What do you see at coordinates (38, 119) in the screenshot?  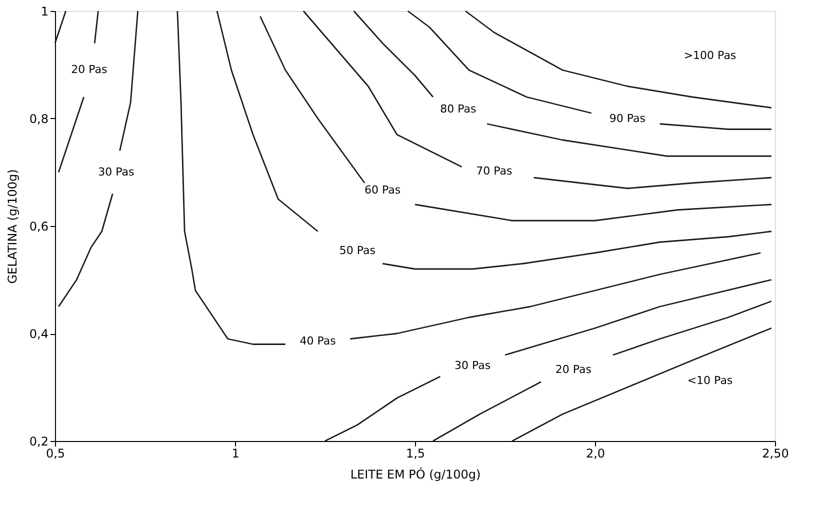 I see `y-tick-label: 0,8` at bounding box center [38, 119].